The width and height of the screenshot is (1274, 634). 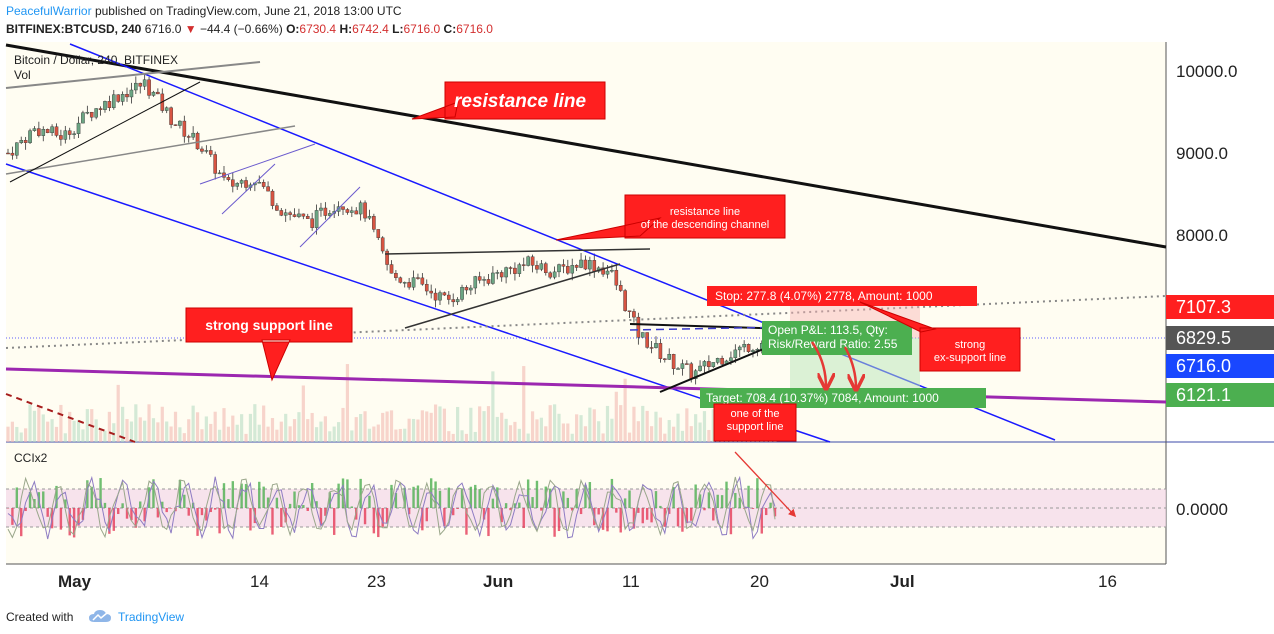 I want to click on triangle-top-line, so click(x=517, y=251).